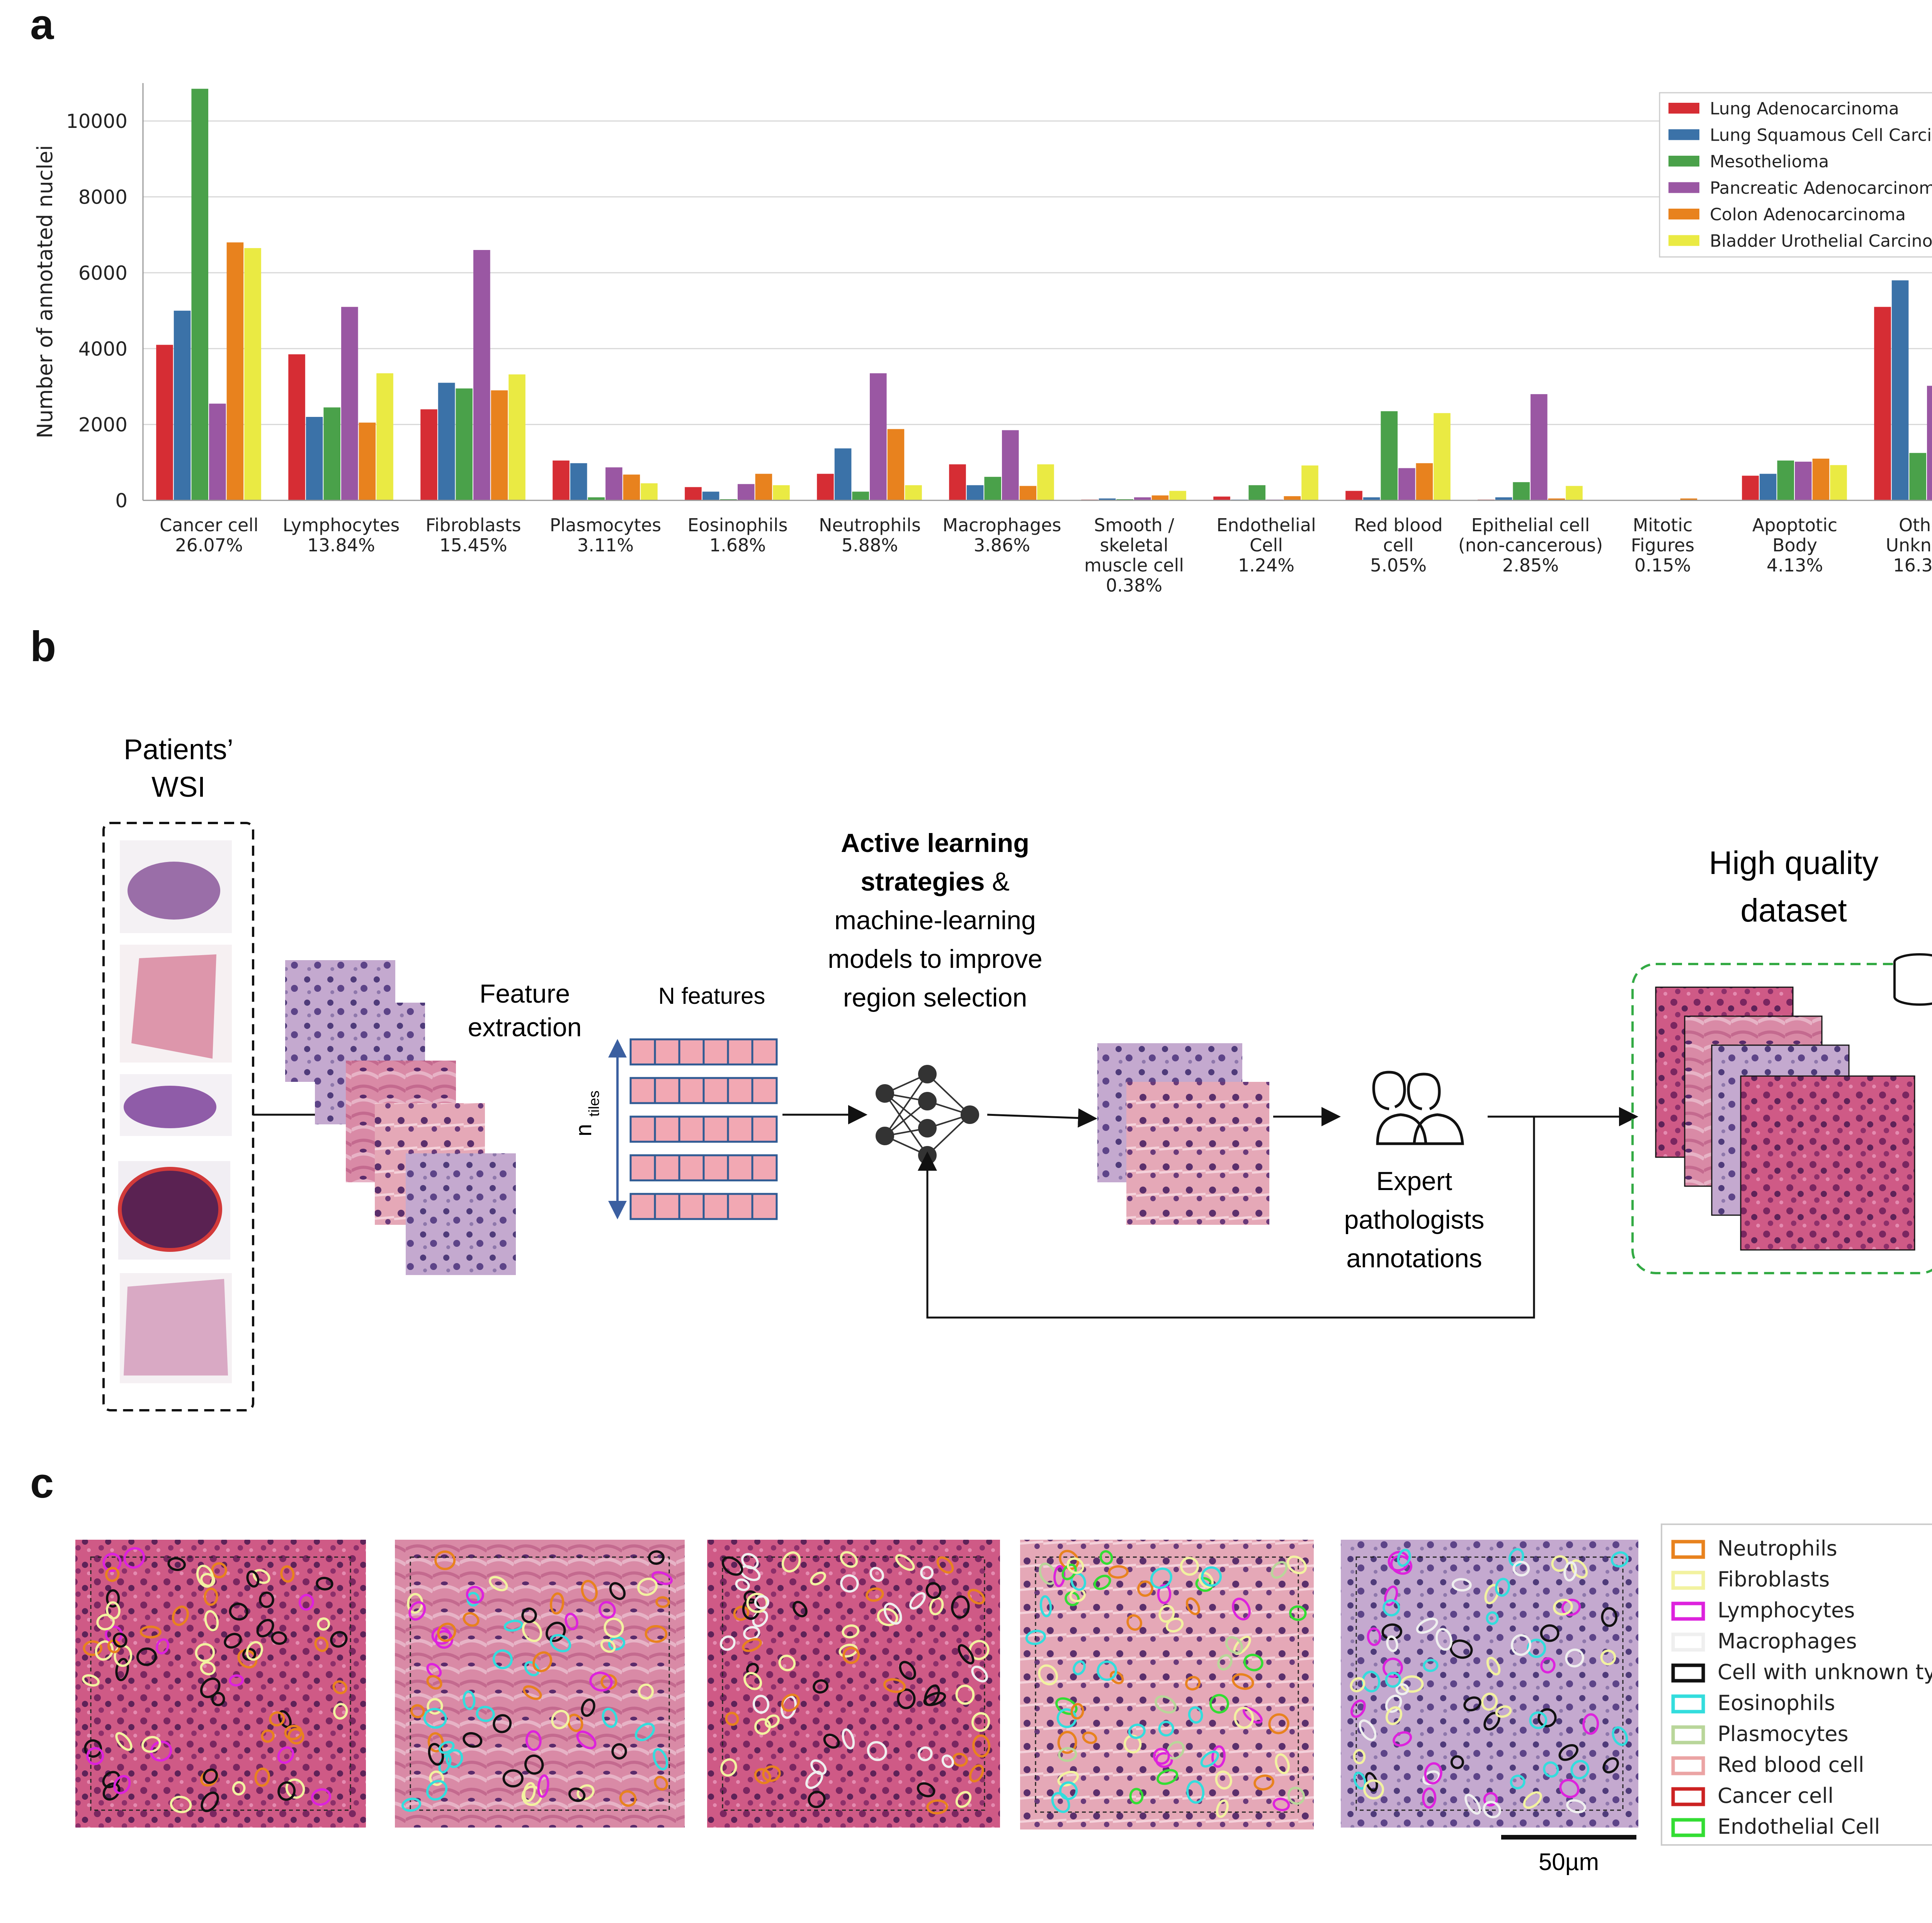 This screenshot has width=1932, height=1923. I want to click on x-tick-label-line: 15.45%, so click(473, 545).